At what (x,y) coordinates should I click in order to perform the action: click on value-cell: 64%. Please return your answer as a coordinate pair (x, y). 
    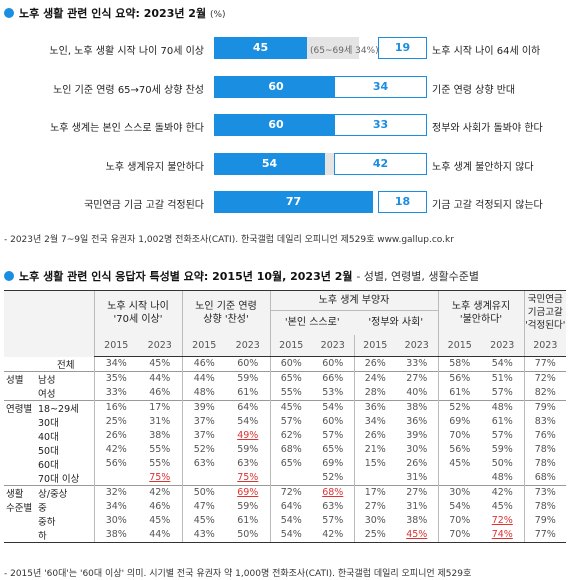
    Looking at the image, I should click on (248, 407).